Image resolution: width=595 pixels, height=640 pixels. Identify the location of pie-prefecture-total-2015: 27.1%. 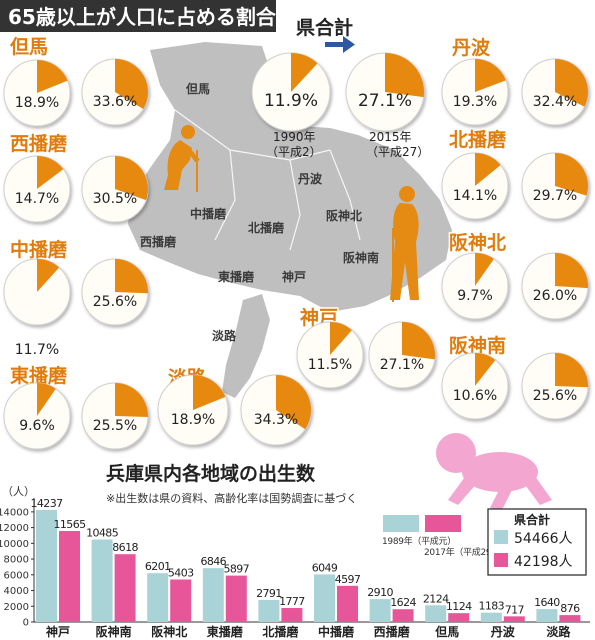
(385, 92).